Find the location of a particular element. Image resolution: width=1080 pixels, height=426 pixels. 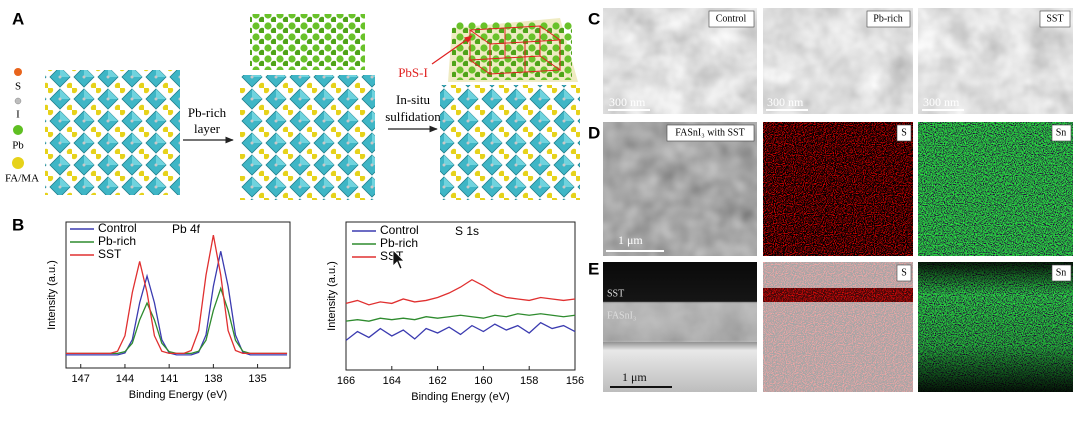

sem-texture is located at coordinates (680, 322).